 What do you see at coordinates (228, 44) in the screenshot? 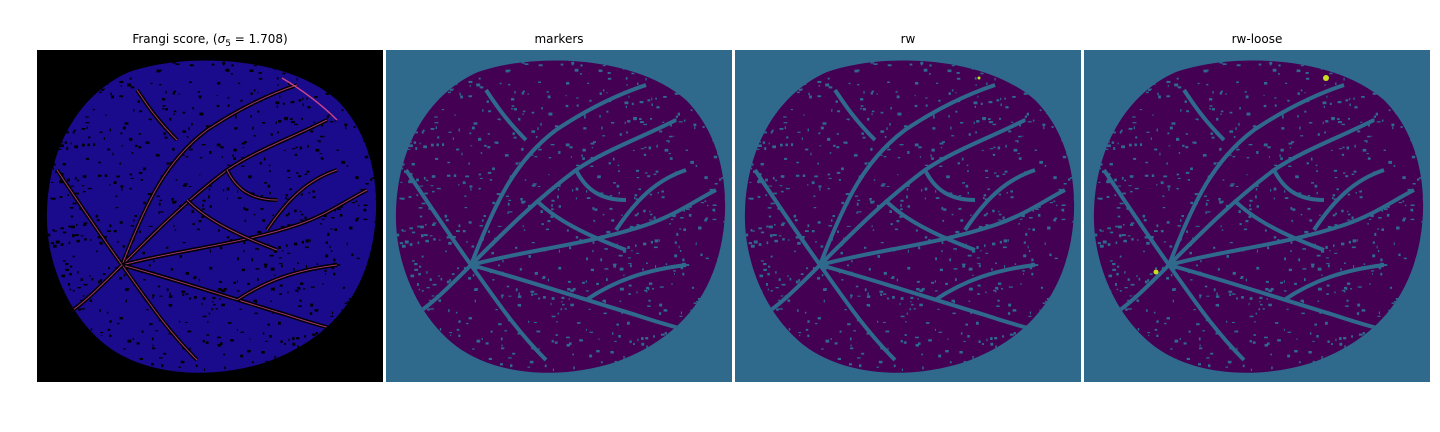
I see `frangi-title-subscript: 5` at bounding box center [228, 44].